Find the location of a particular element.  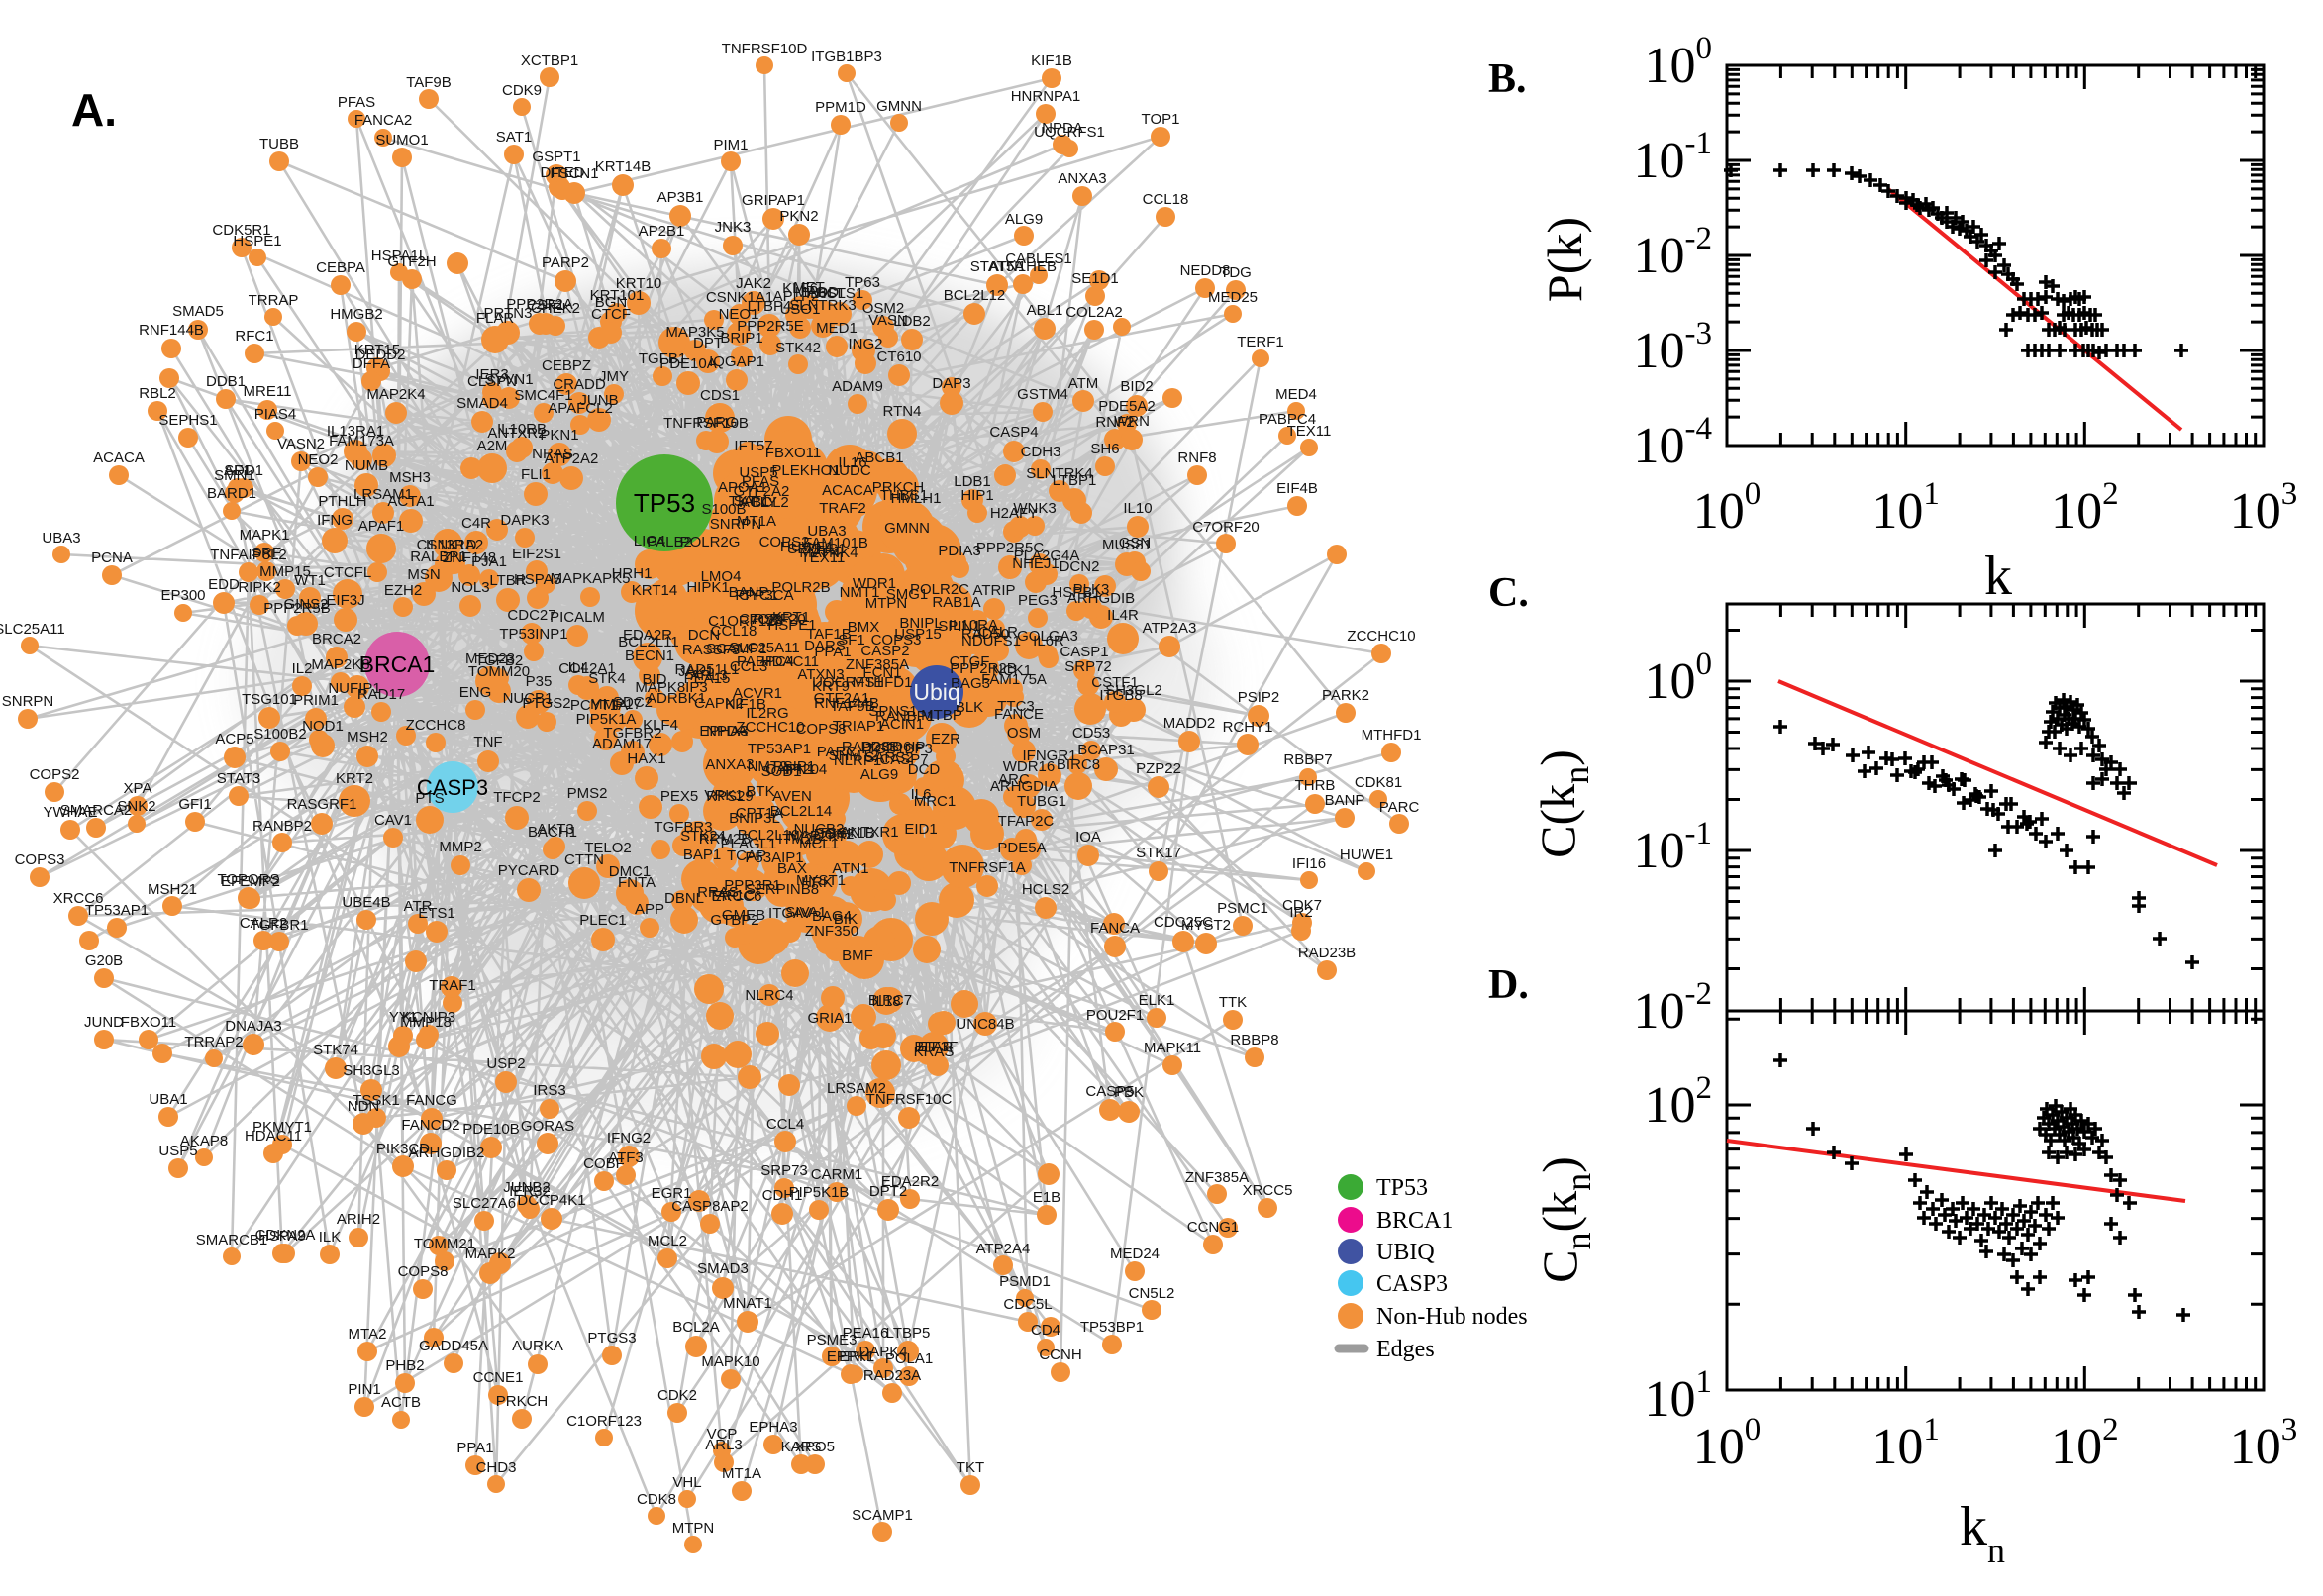

svg-text: IER32 is located at coordinates (530, 1191).